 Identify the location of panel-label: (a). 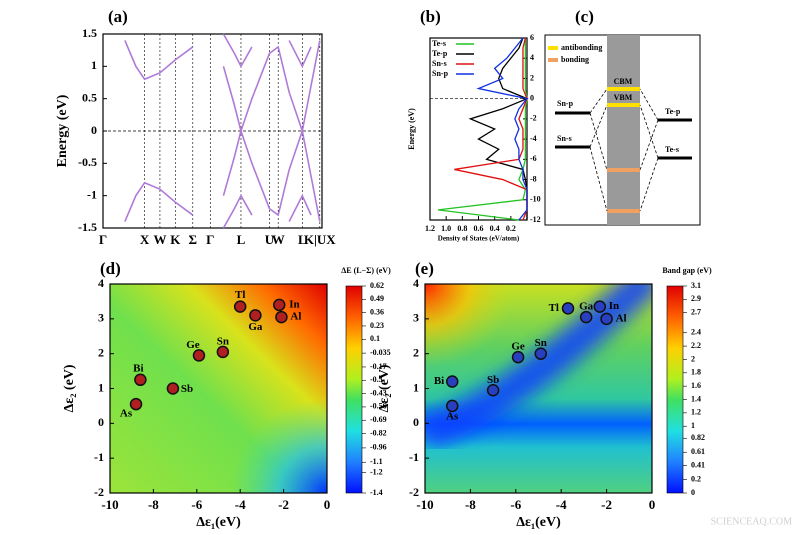
(118, 16).